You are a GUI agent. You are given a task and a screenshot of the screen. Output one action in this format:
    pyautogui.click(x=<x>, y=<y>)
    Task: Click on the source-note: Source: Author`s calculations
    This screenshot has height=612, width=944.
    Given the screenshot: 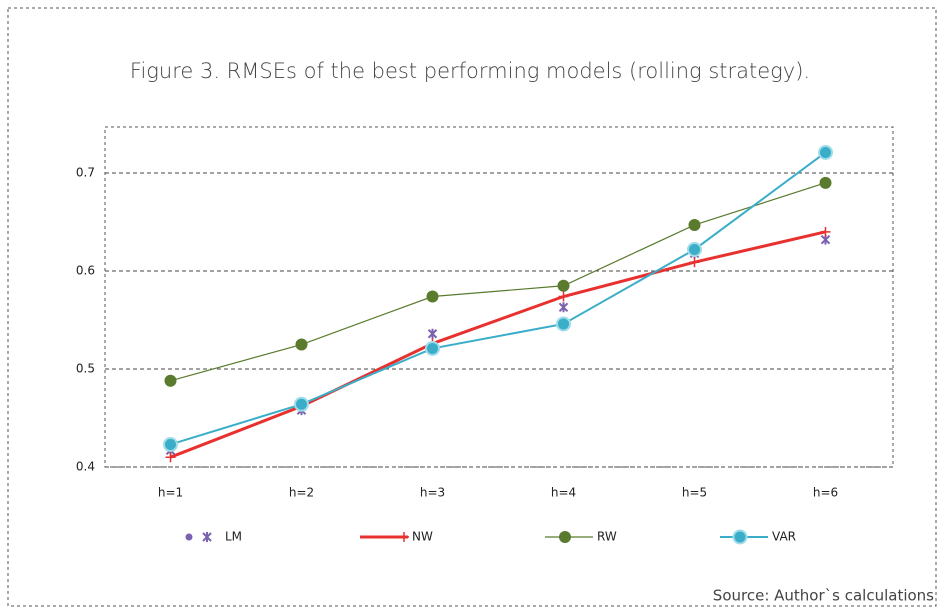 What is the action you would take?
    pyautogui.click(x=823, y=596)
    